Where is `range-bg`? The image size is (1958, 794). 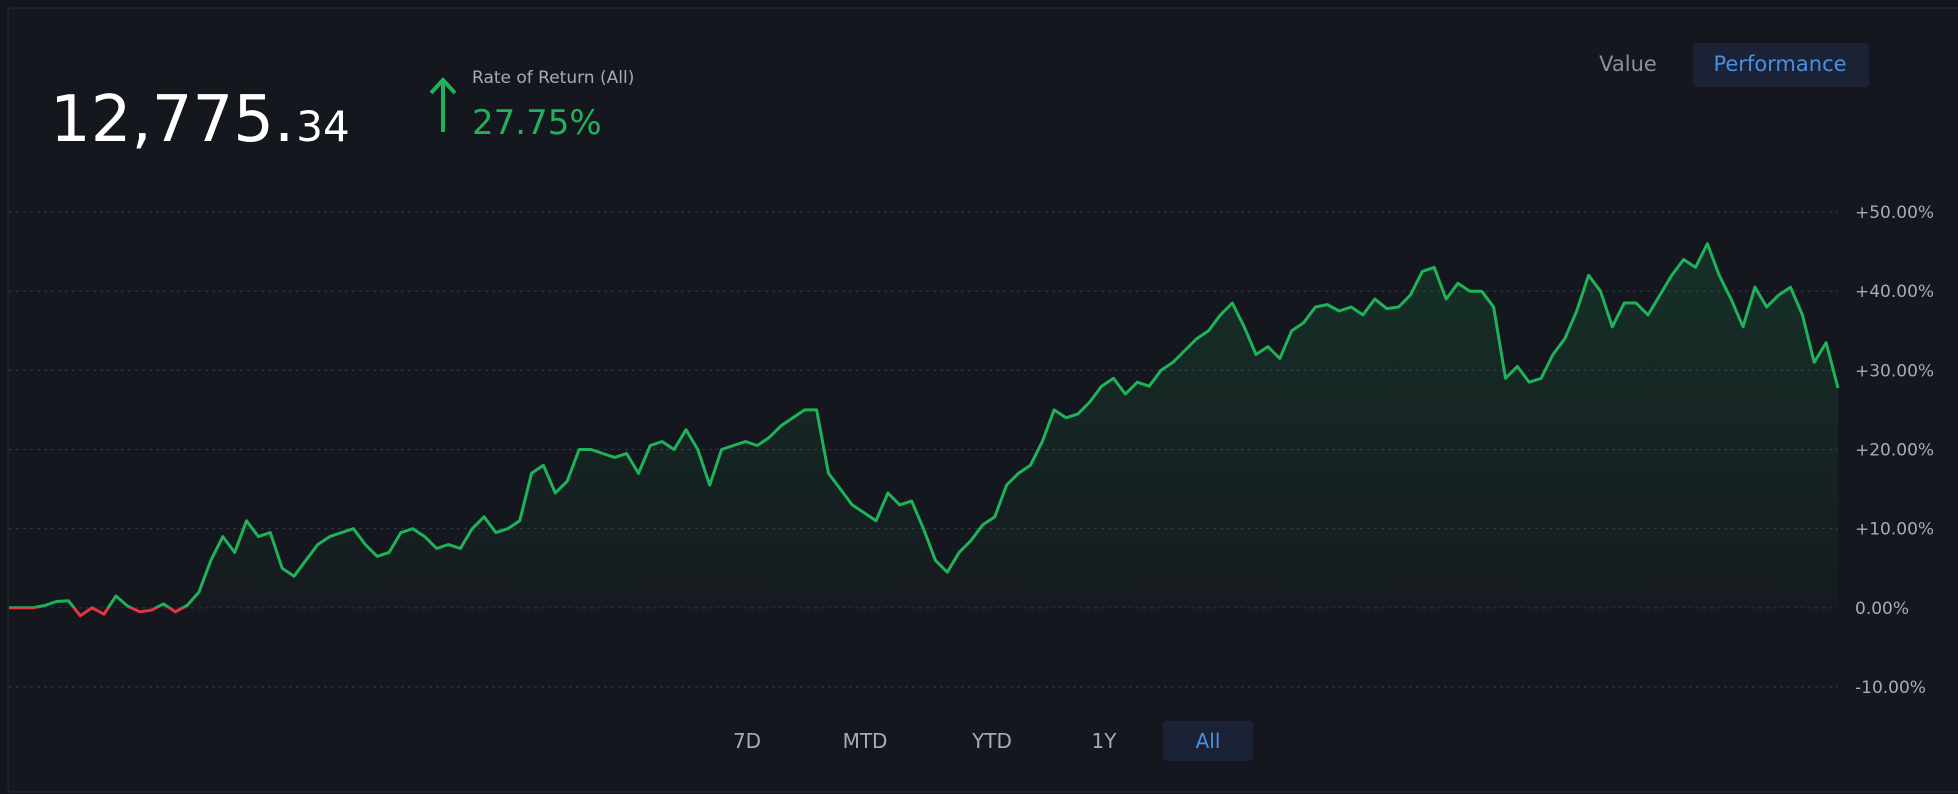
range-bg is located at coordinates (1208, 741).